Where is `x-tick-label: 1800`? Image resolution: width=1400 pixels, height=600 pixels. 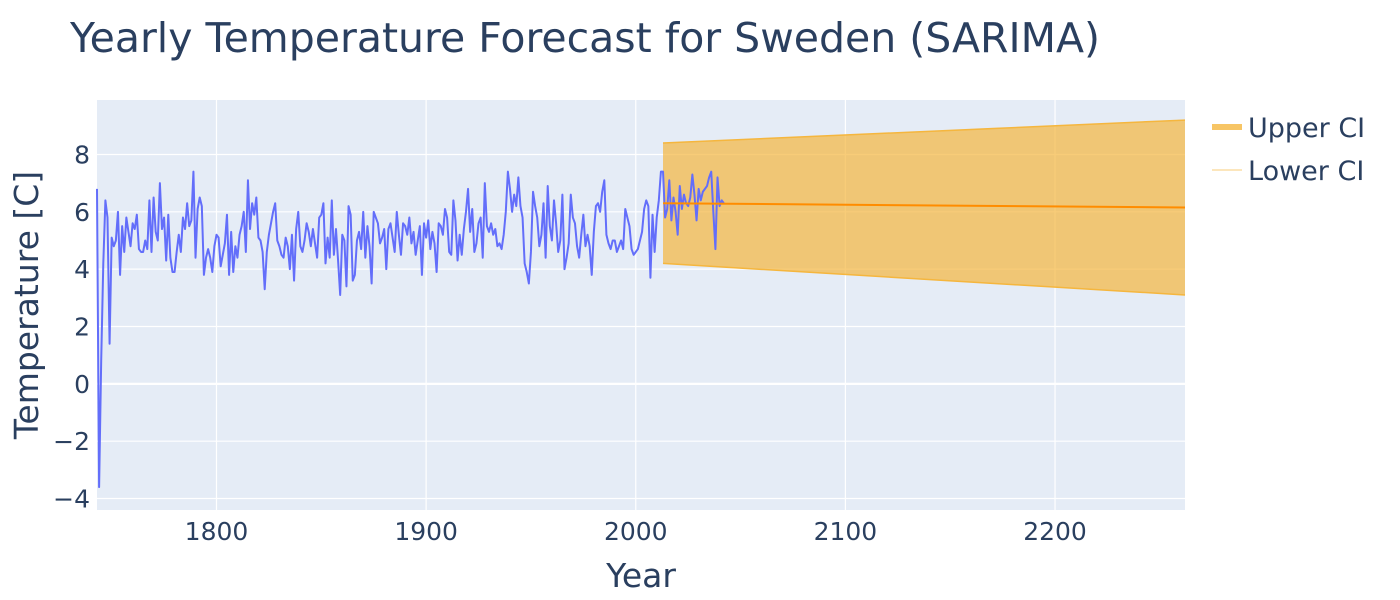
x-tick-label: 1800 is located at coordinates (217, 531).